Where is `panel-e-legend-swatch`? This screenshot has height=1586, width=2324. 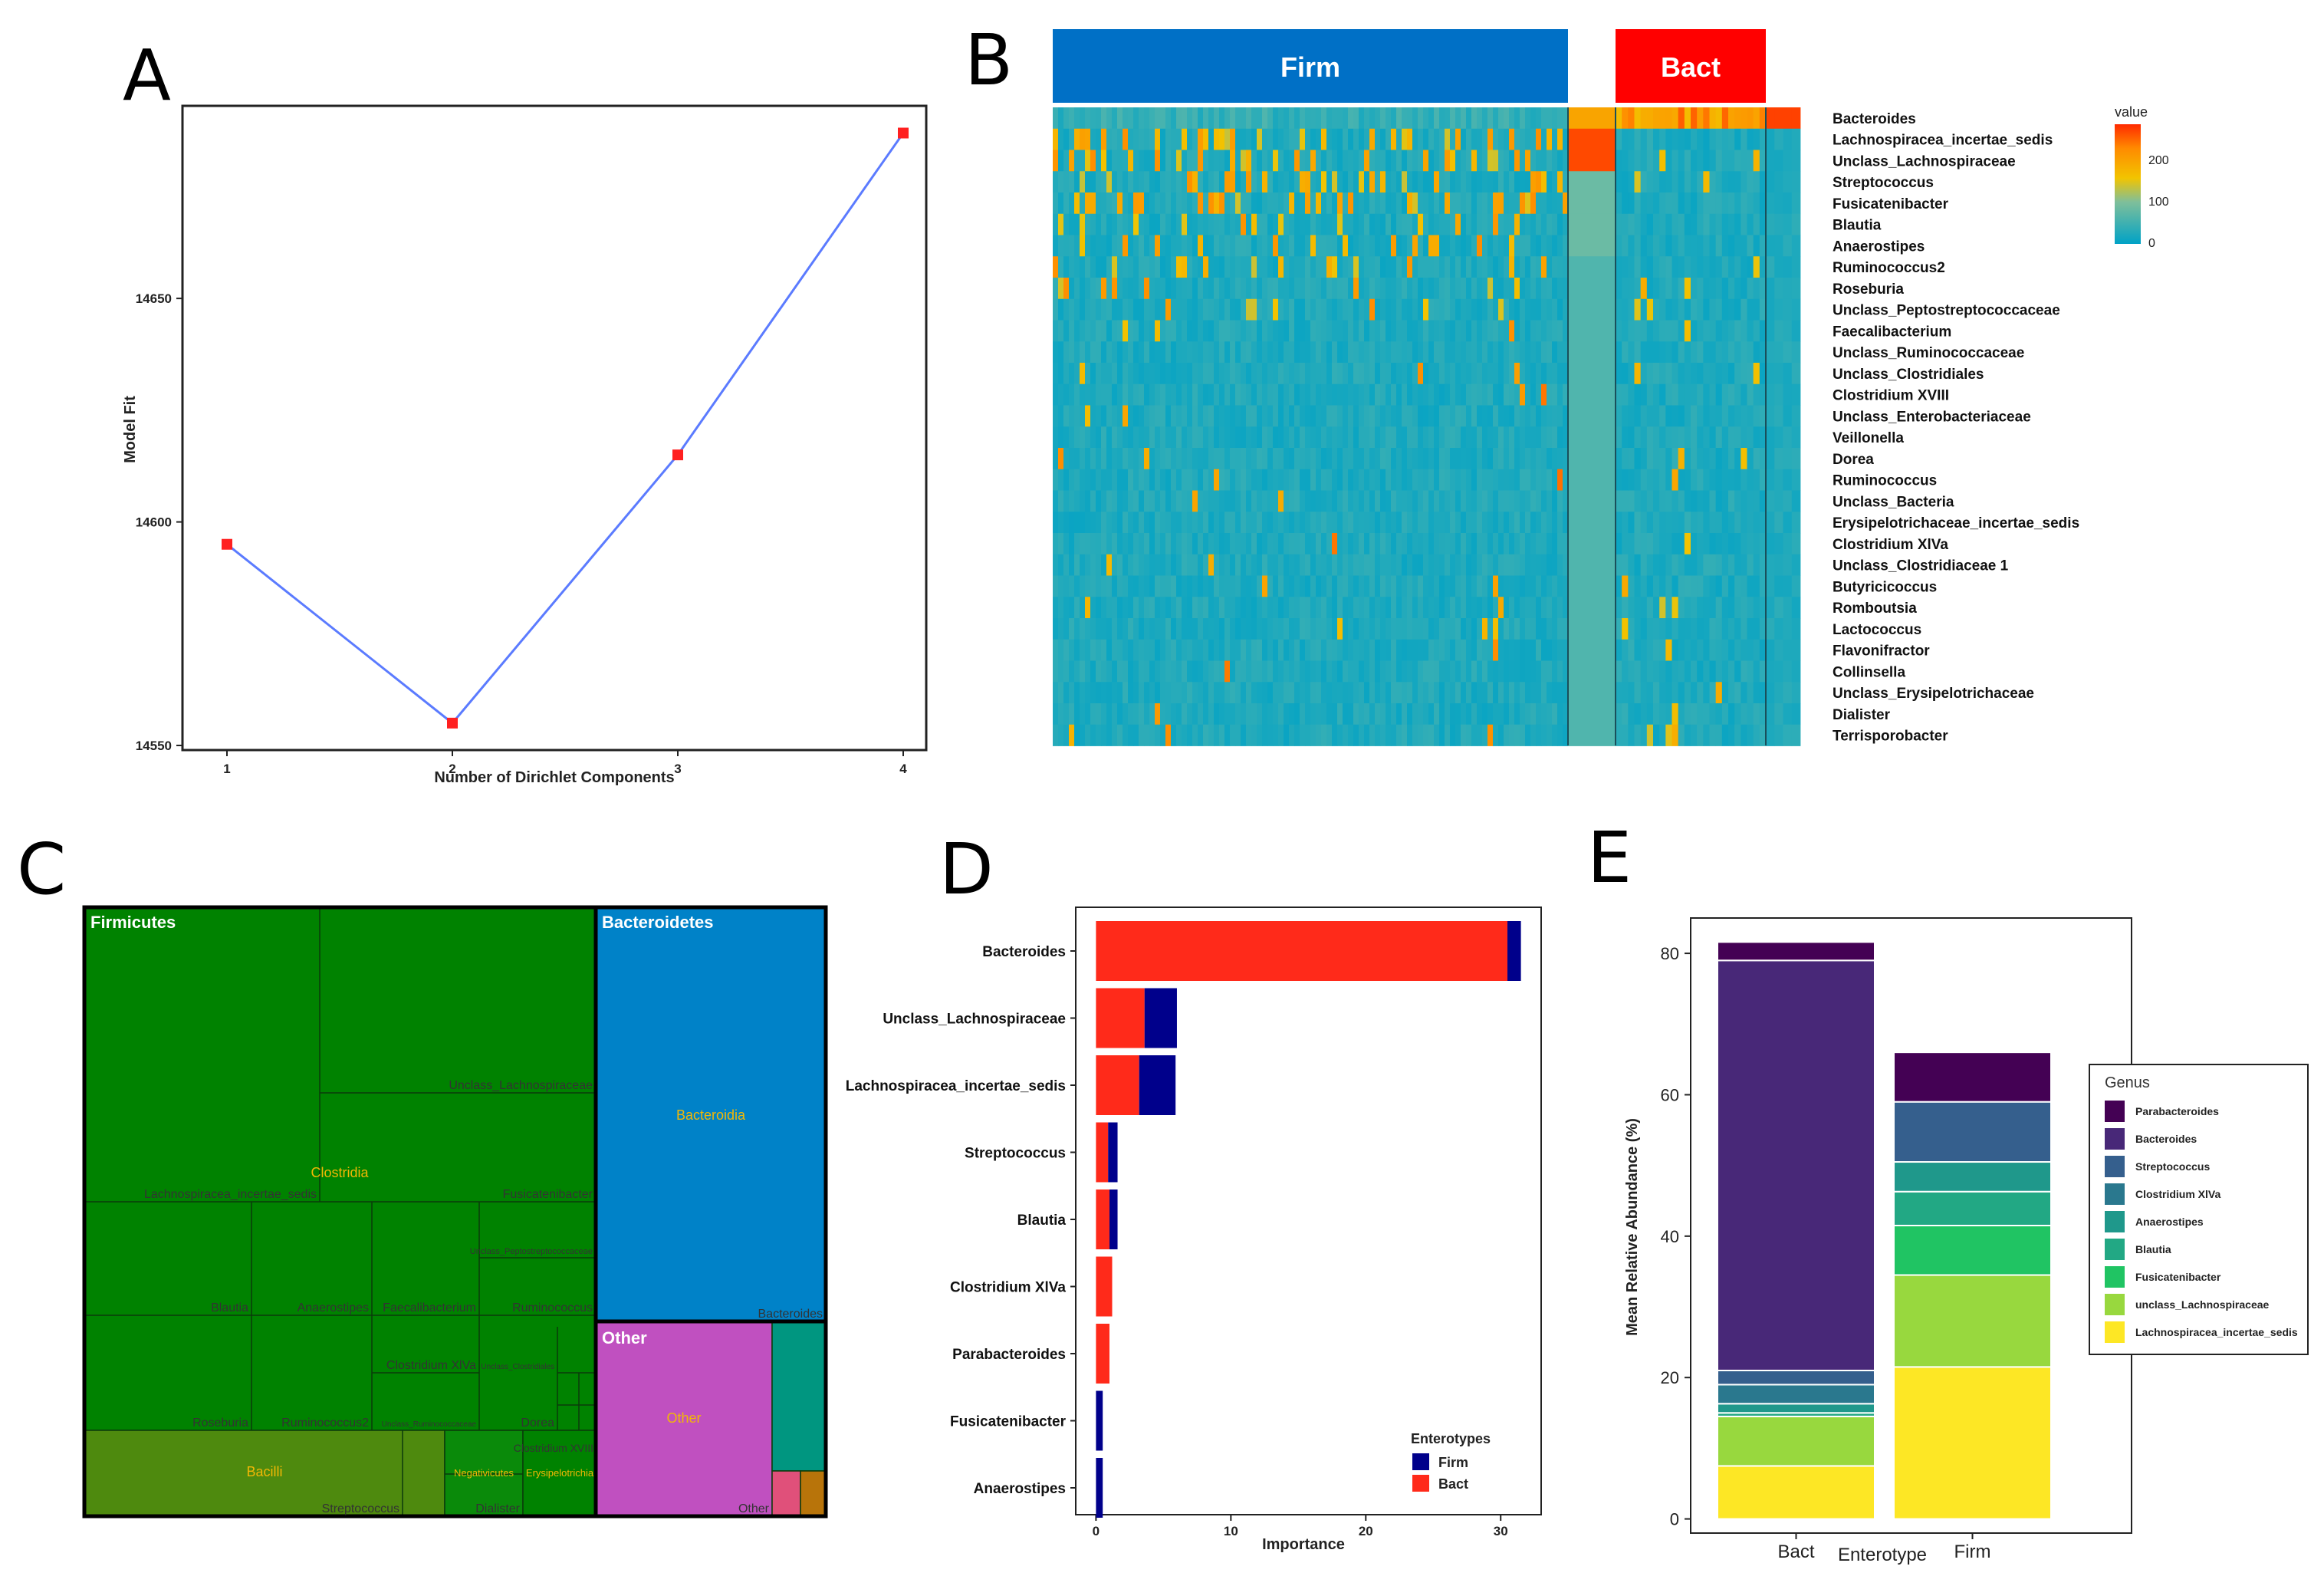 panel-e-legend-swatch is located at coordinates (2115, 1139).